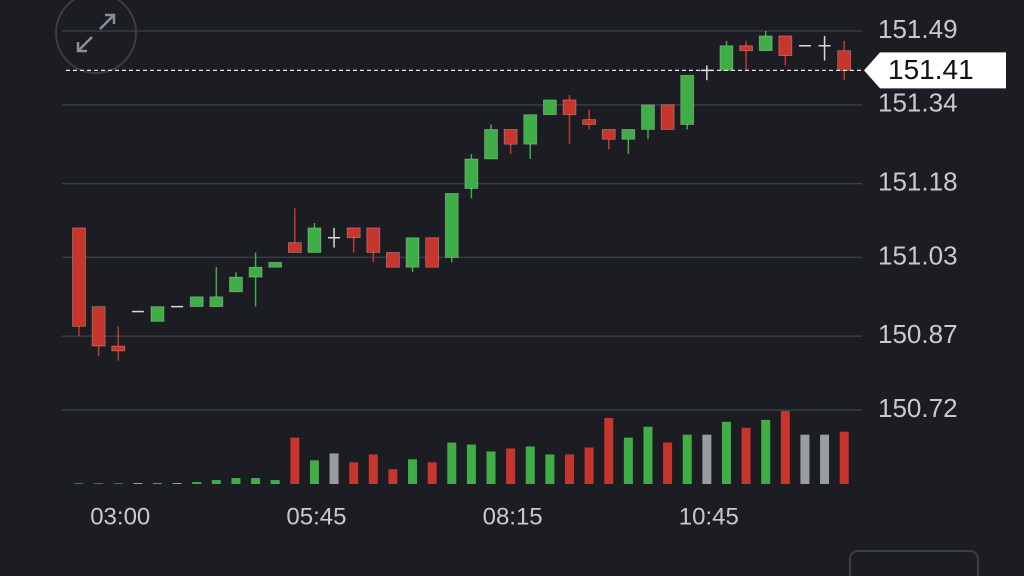 The height and width of the screenshot is (576, 1024). What do you see at coordinates (709, 516) in the screenshot?
I see `x-tick-label: 10:45` at bounding box center [709, 516].